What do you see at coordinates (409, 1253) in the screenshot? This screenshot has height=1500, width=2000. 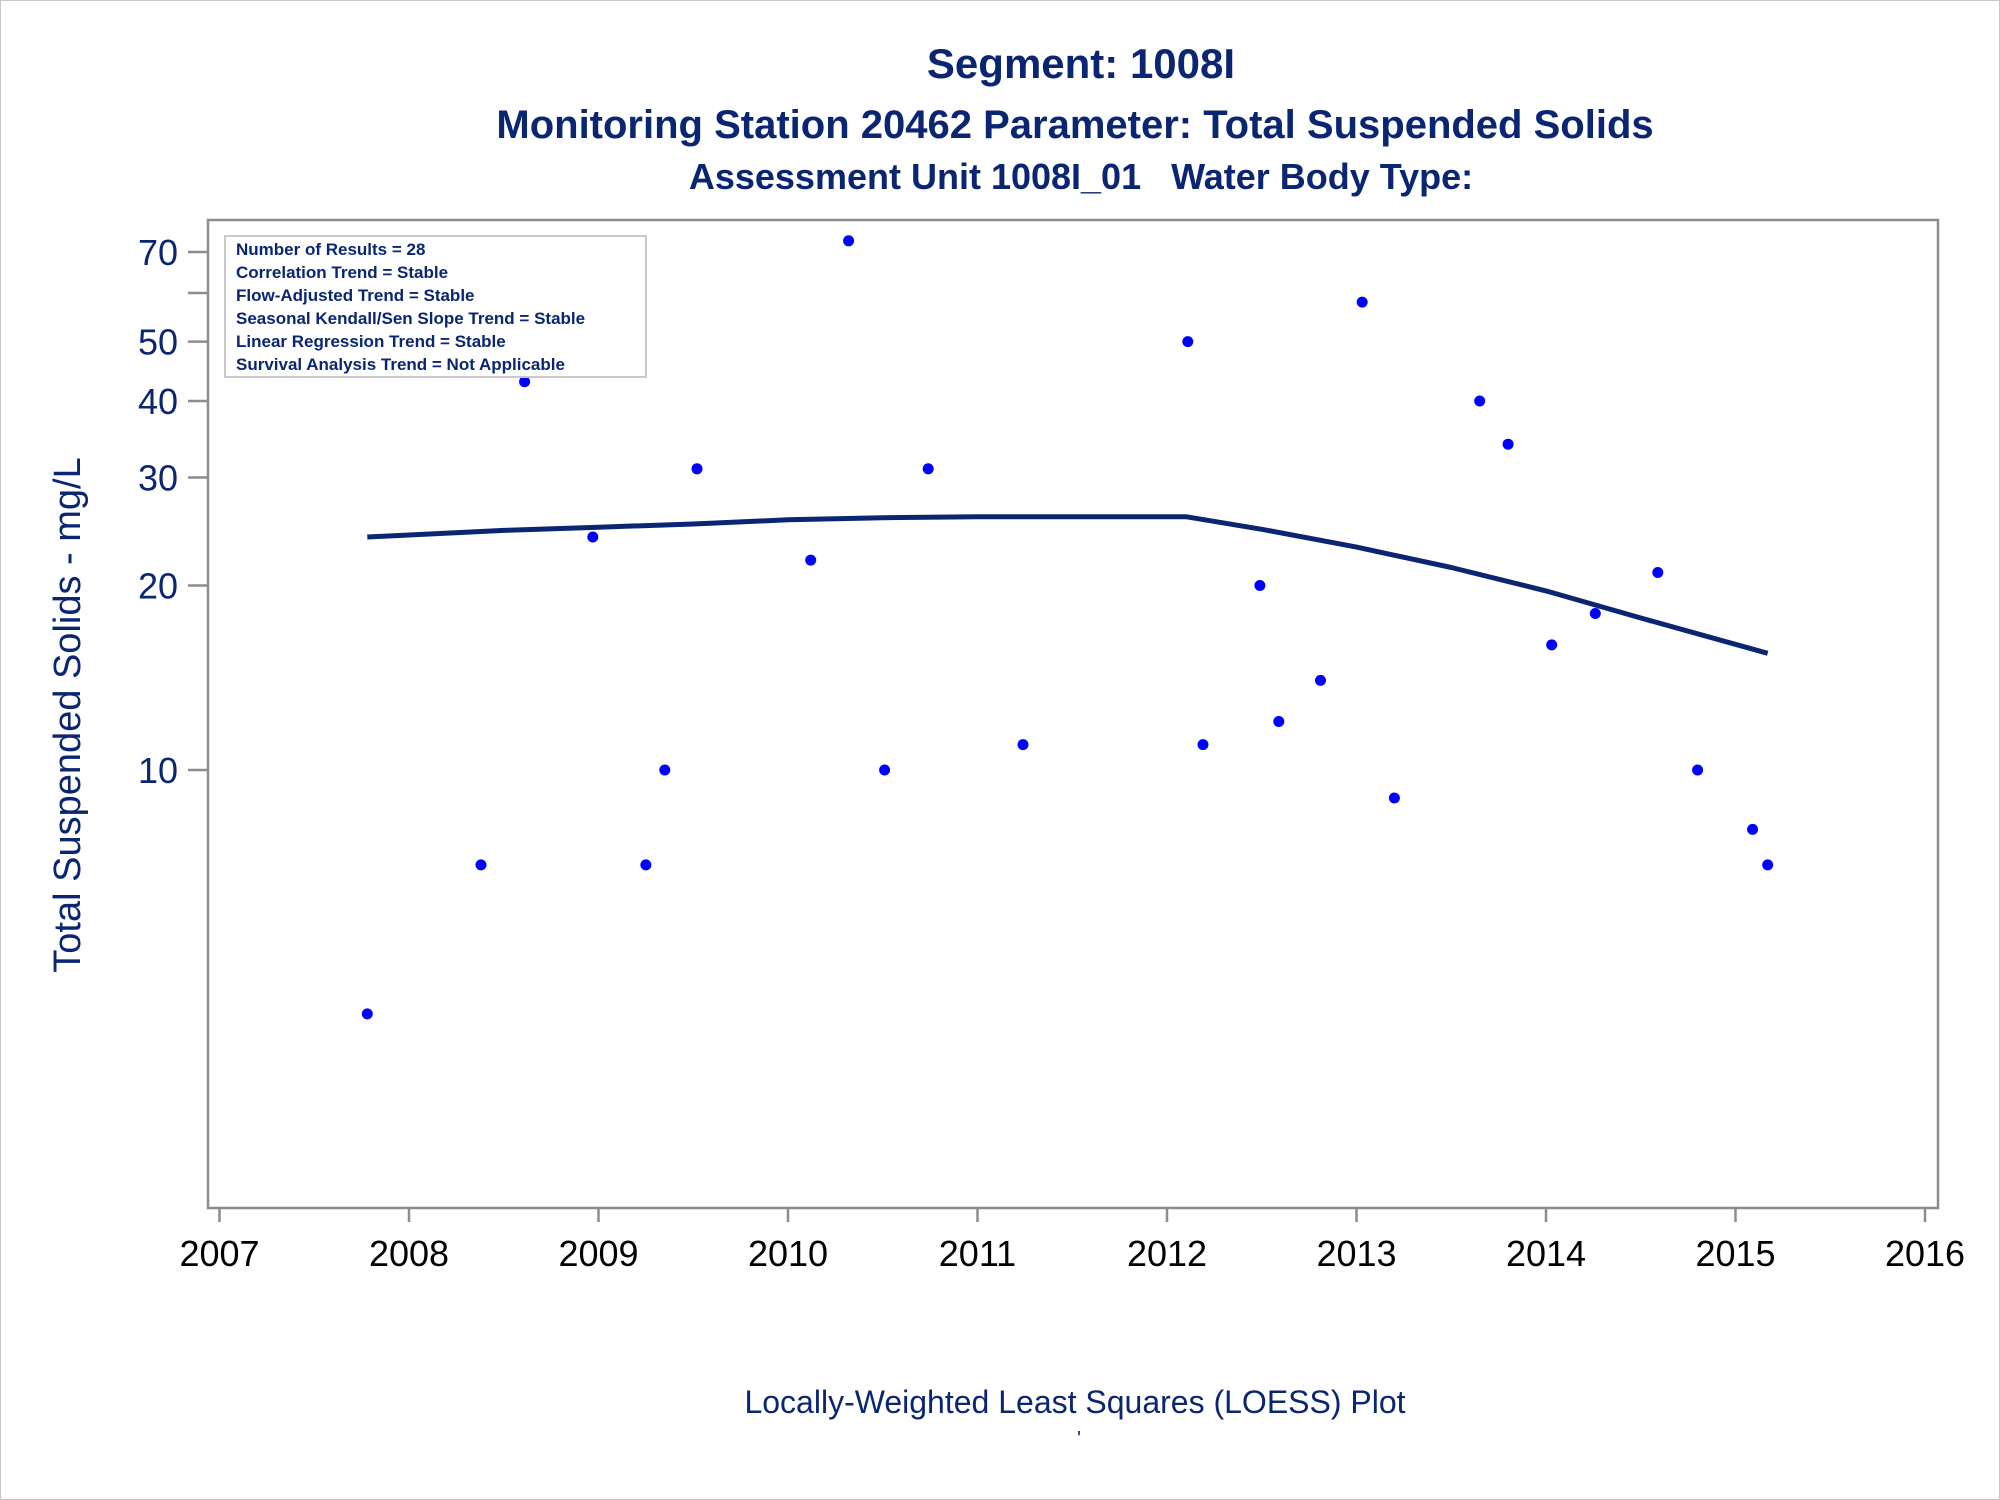 I see `x-tick-label: 2008` at bounding box center [409, 1253].